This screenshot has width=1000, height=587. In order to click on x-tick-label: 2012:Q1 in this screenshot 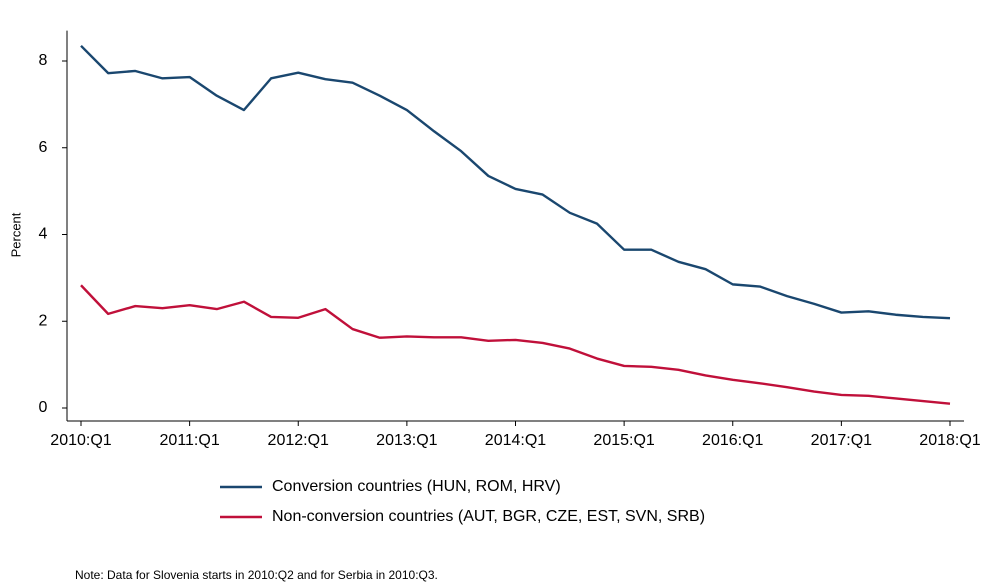, I will do `click(298, 440)`.